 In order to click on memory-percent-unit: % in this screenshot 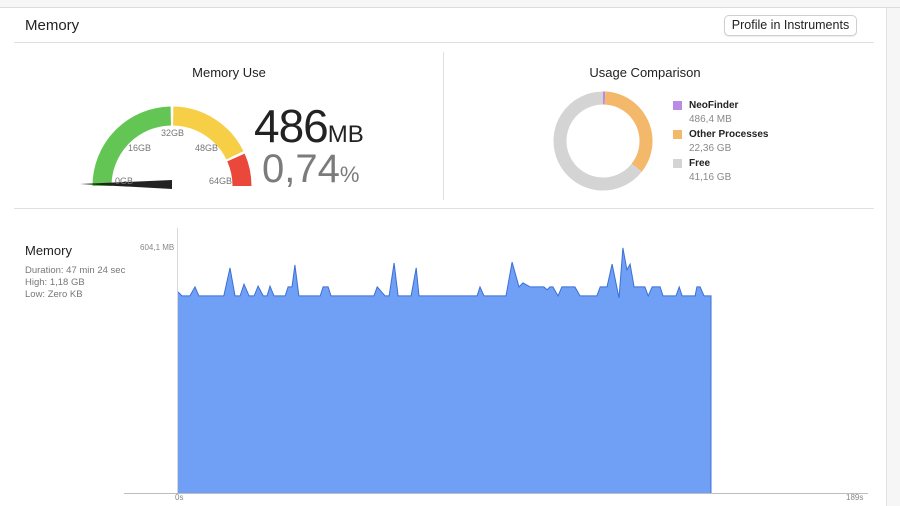, I will do `click(349, 174)`.